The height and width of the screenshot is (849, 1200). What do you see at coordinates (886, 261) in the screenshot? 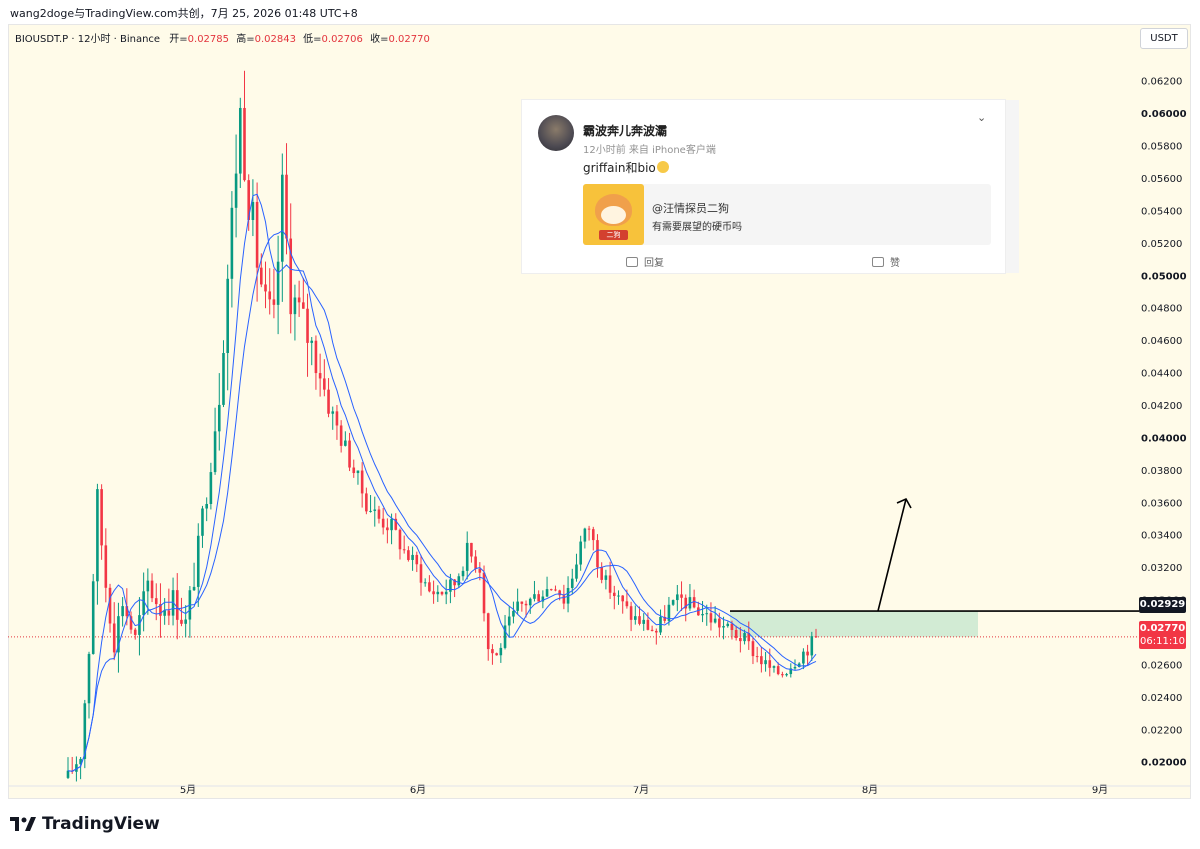
I see `like-button: 赞` at bounding box center [886, 261].